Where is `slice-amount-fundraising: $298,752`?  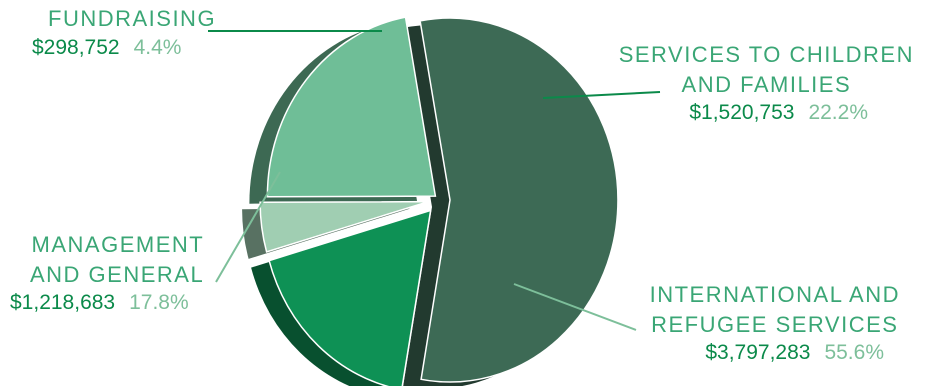 slice-amount-fundraising: $298,752 is located at coordinates (76, 47).